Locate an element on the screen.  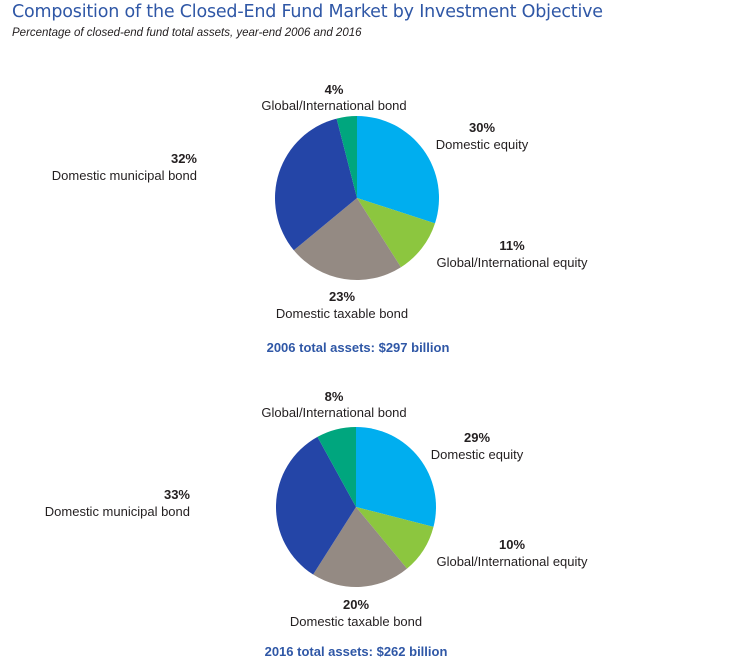
pie-slice-2006-global-international-bond is located at coordinates (346, 157).